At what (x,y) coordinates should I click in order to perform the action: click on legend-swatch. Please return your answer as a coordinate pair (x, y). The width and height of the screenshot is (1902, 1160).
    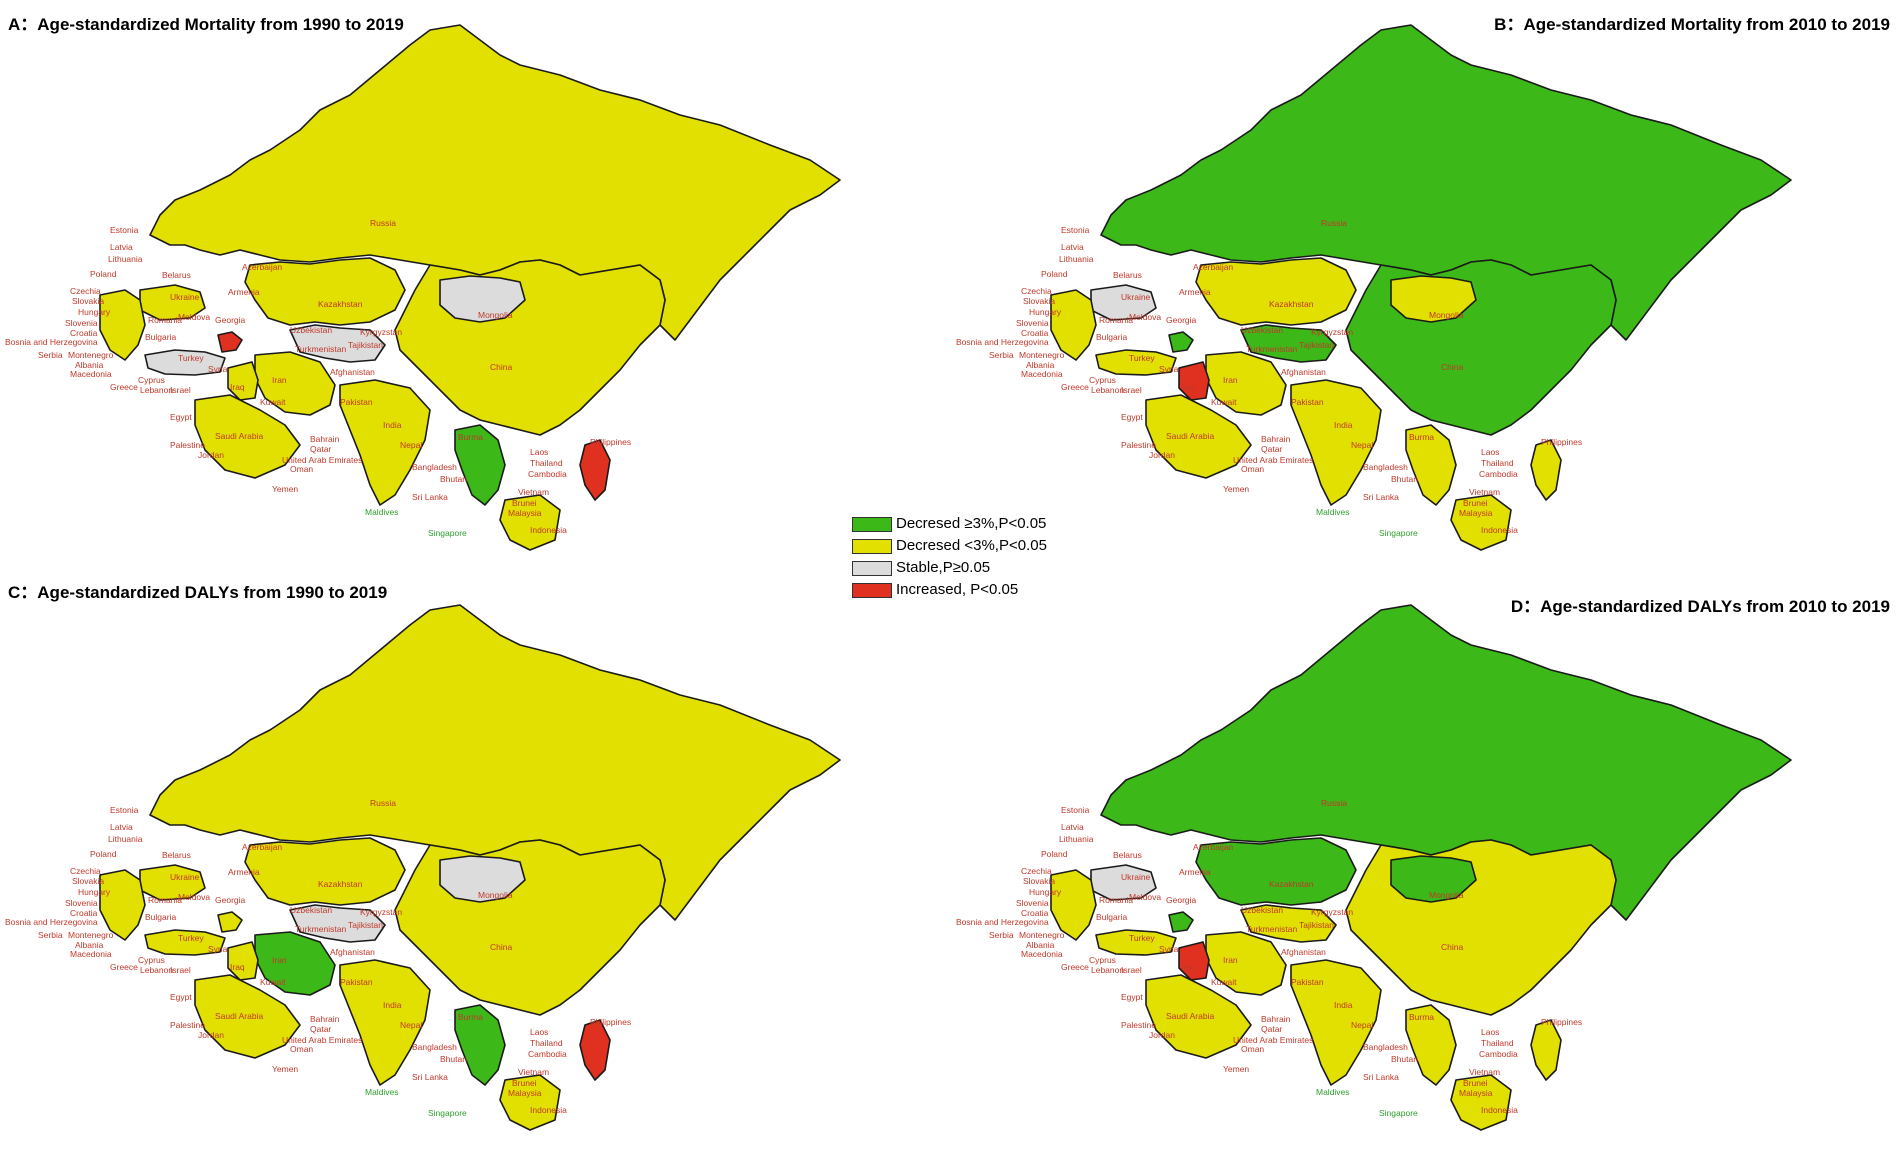
    Looking at the image, I should click on (872, 568).